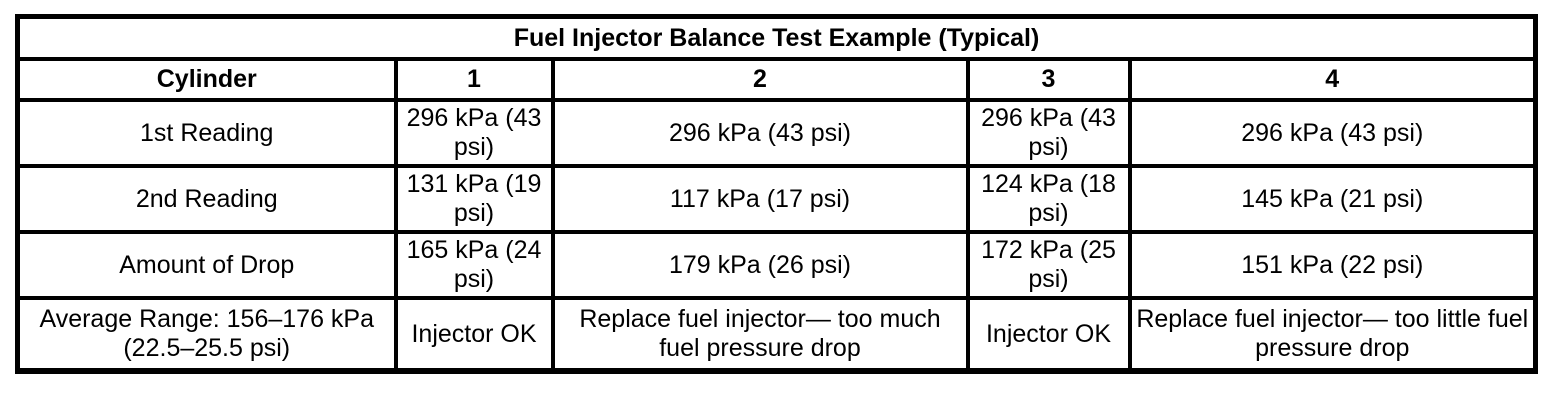 This screenshot has width=1568, height=404. I want to click on column-header-cylinder-4: 4, so click(1332, 79).